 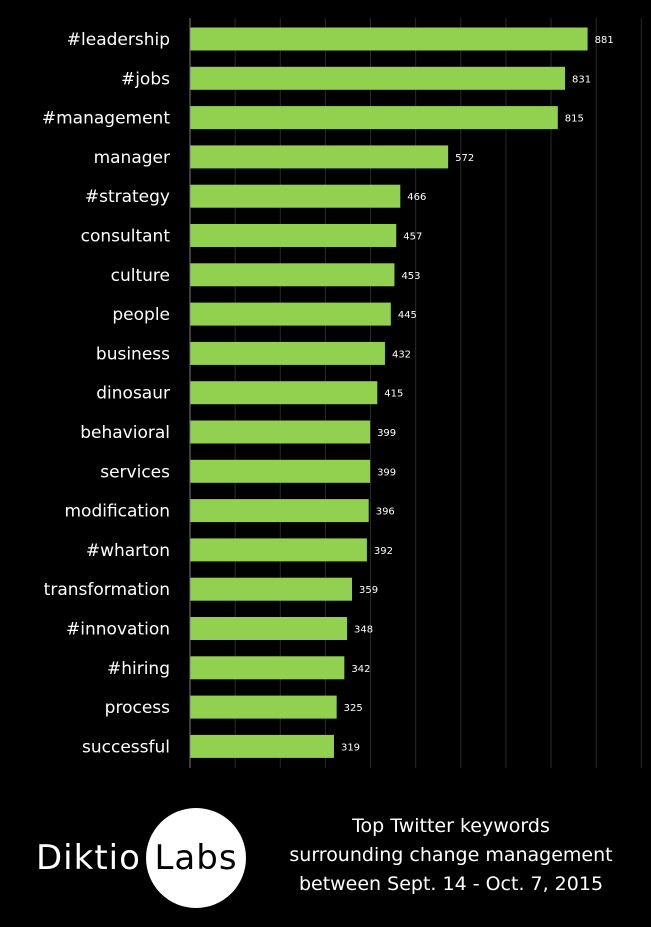 What do you see at coordinates (118, 40) in the screenshot?
I see `category-label: #leadership` at bounding box center [118, 40].